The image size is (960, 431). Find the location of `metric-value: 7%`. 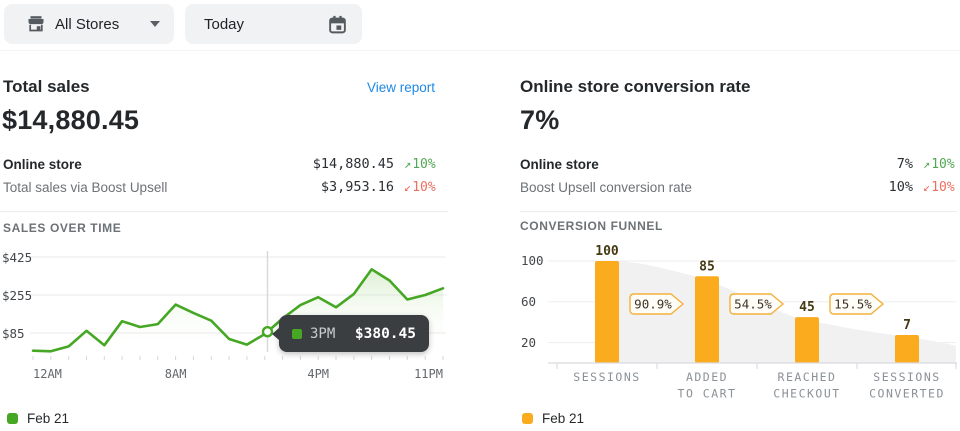

metric-value: 7% is located at coordinates (904, 164).